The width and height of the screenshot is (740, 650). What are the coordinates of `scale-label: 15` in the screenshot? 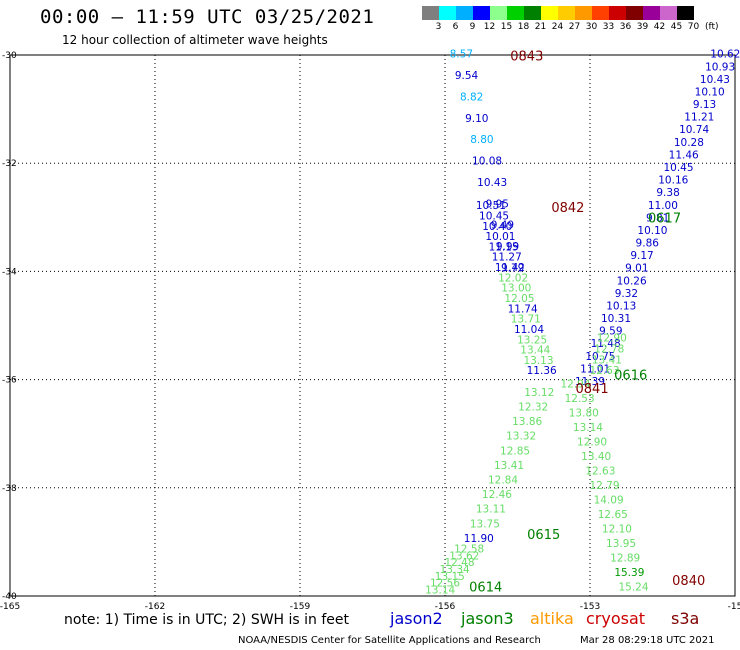 It's located at (506, 27).